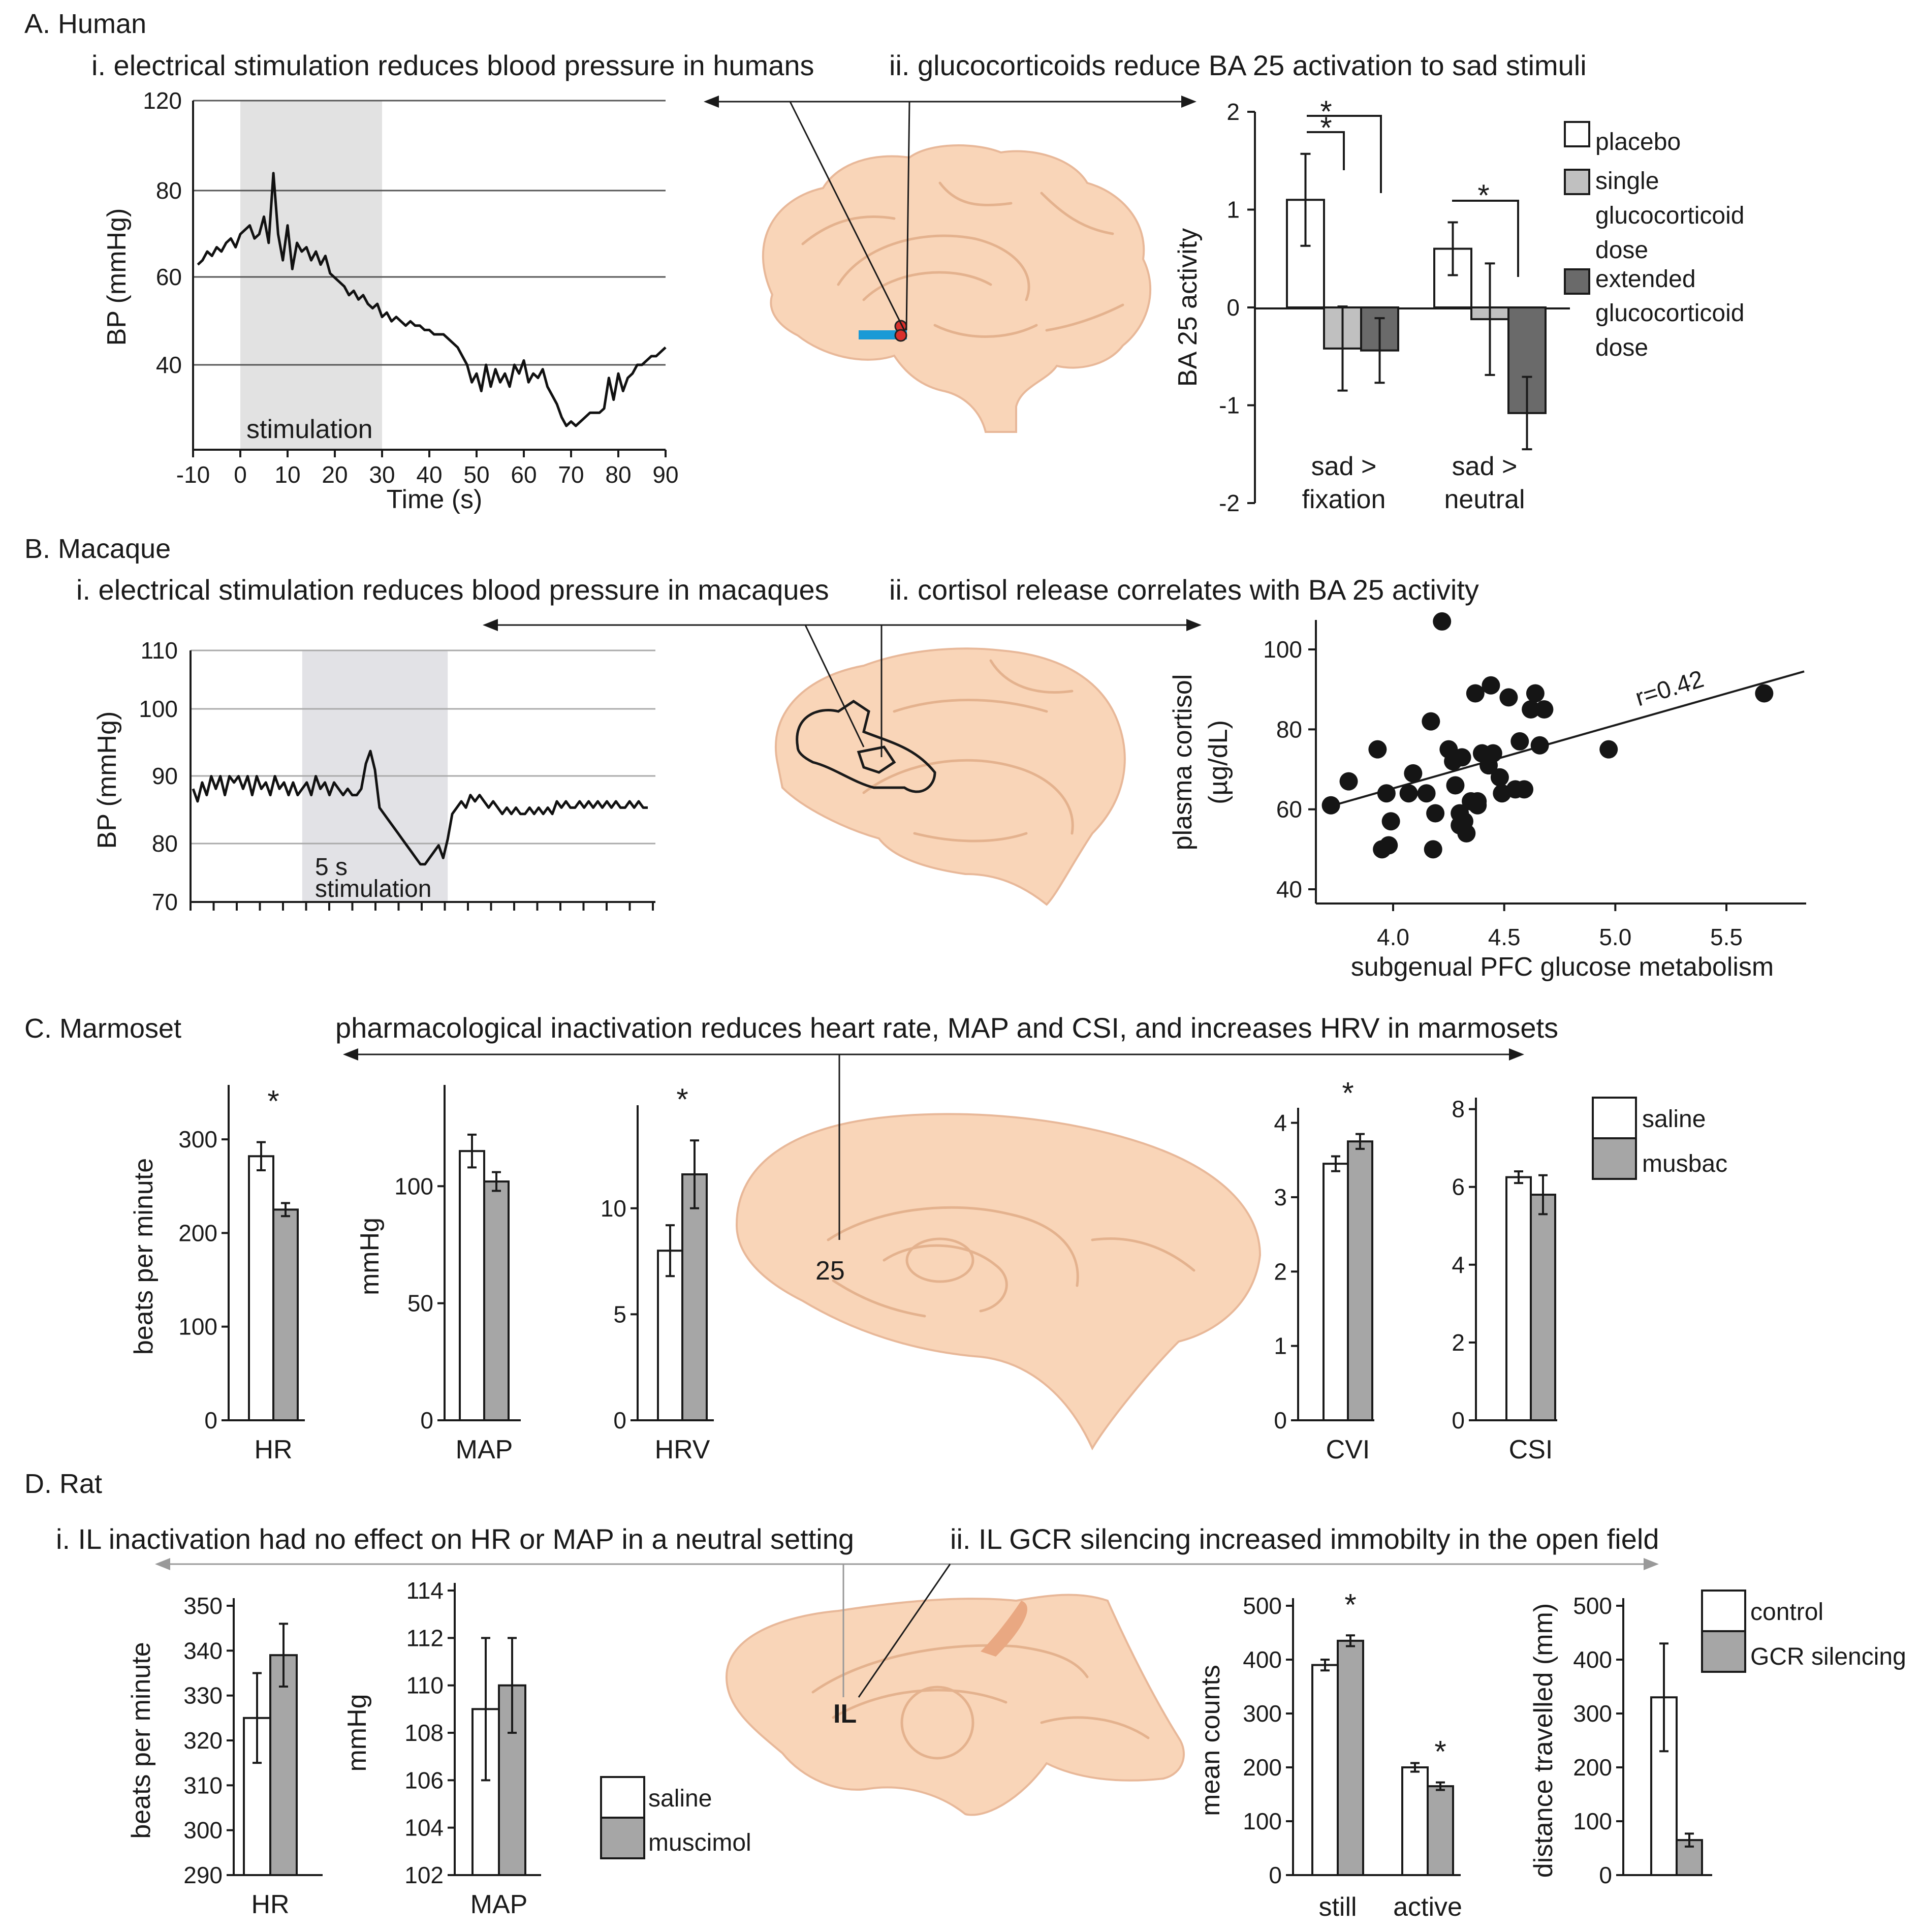 This screenshot has width=1921, height=1932. I want to click on category-label: still, so click(1337, 1907).